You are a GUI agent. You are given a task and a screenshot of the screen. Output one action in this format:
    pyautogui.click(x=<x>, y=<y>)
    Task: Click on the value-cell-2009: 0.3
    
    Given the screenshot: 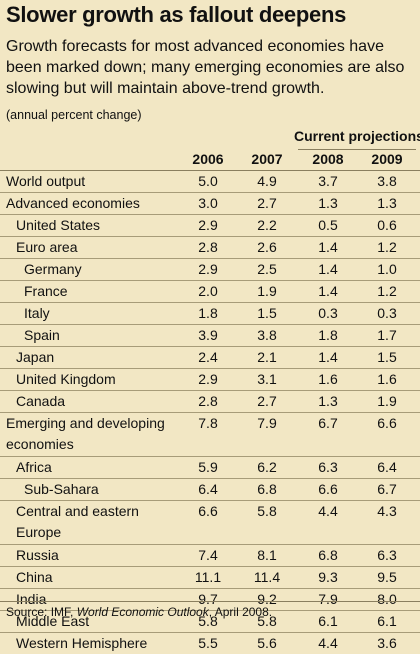 What is the action you would take?
    pyautogui.click(x=387, y=313)
    